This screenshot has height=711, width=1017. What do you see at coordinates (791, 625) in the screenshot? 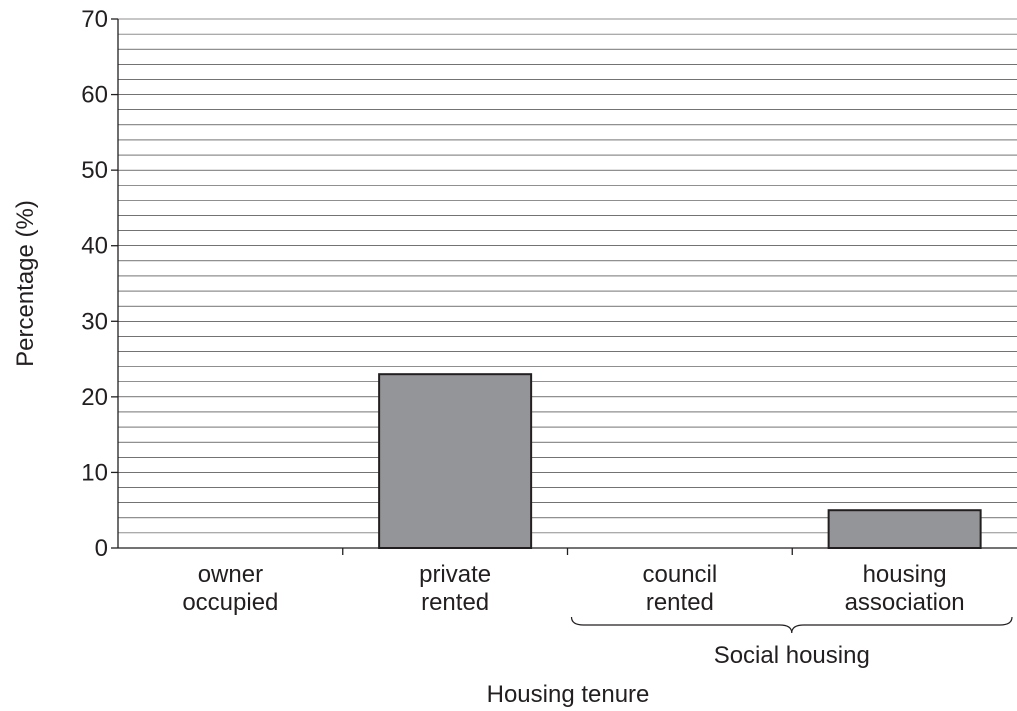
I see `social-housing-brace` at bounding box center [791, 625].